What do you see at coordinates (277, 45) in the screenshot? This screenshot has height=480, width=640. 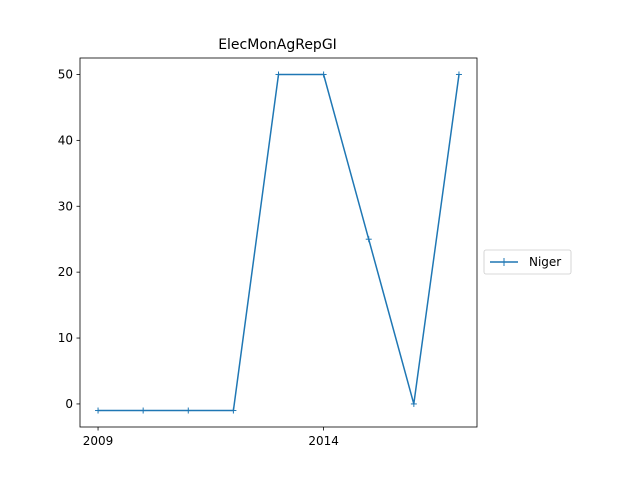 I see `chart-title: ElecMonAgRepGI` at bounding box center [277, 45].